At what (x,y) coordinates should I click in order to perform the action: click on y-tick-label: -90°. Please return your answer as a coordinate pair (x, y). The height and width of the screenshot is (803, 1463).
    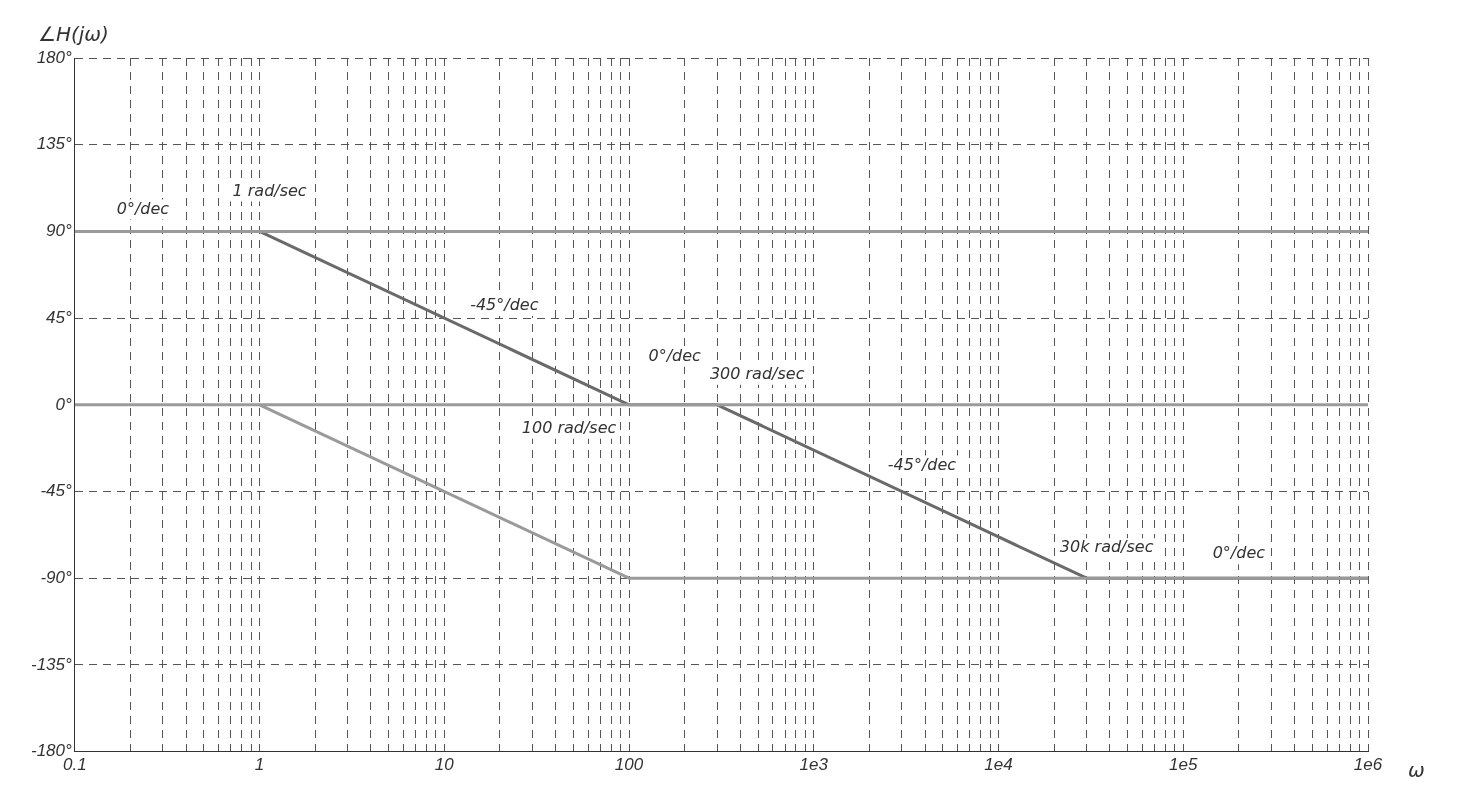
    Looking at the image, I should click on (56, 577).